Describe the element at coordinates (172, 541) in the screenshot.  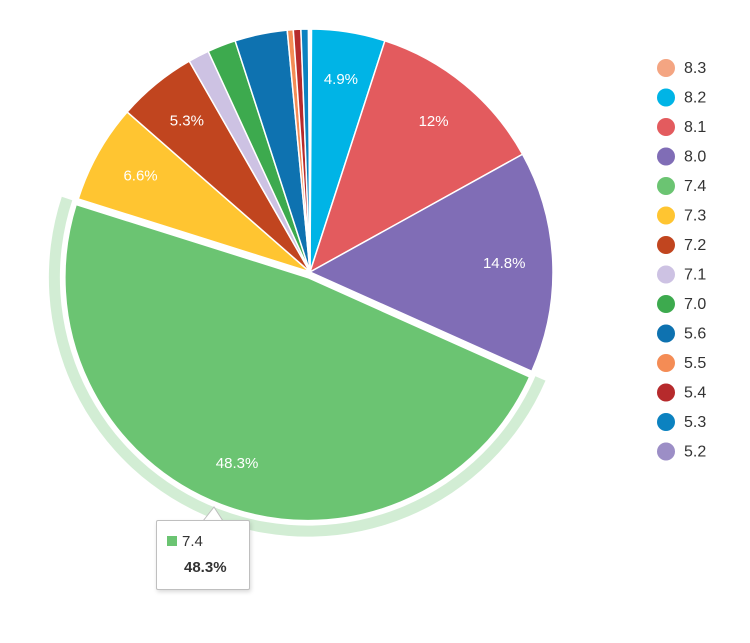
I see `tooltip-swatch` at that location.